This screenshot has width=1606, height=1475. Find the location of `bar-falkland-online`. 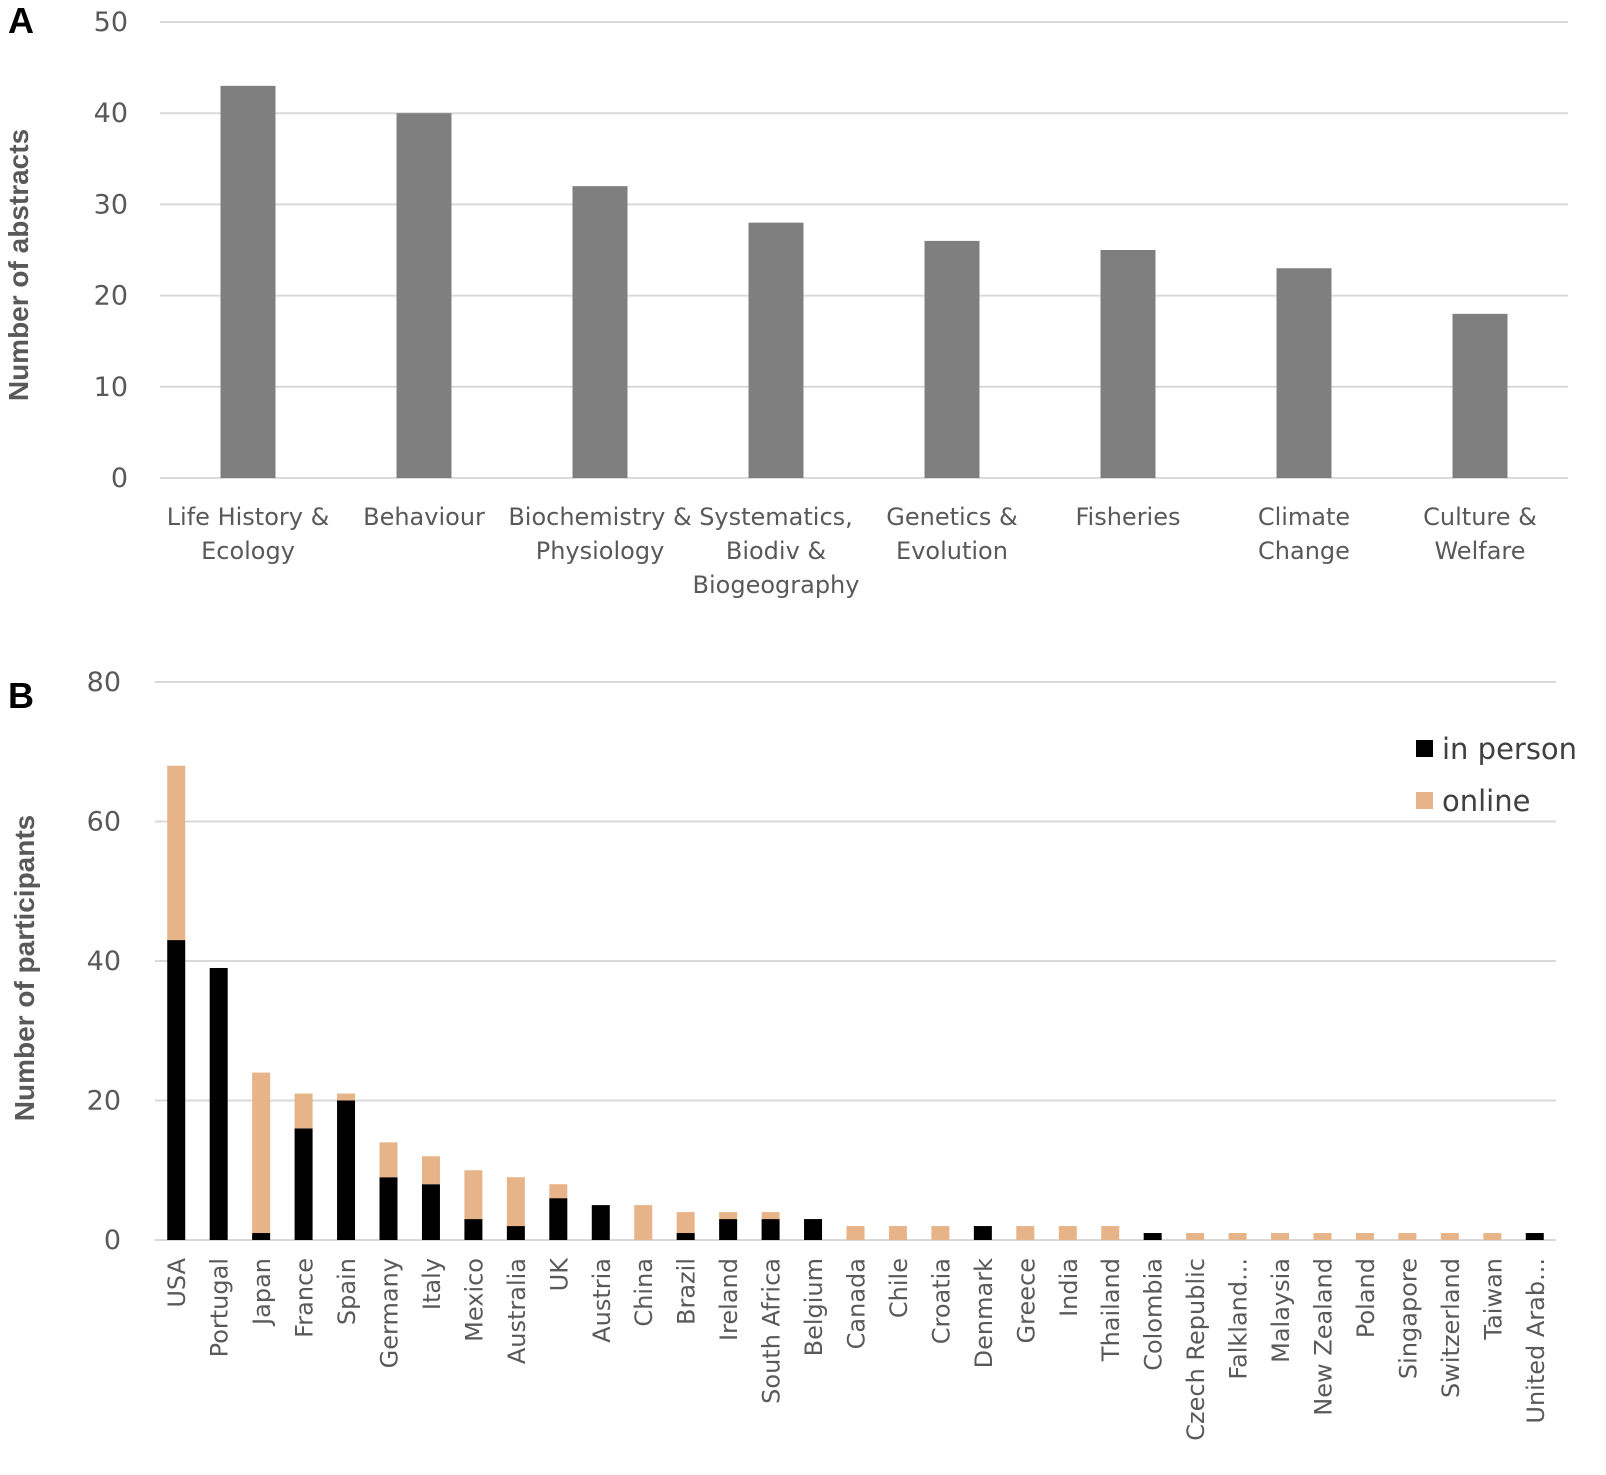

bar-falkland-online is located at coordinates (1237, 1236).